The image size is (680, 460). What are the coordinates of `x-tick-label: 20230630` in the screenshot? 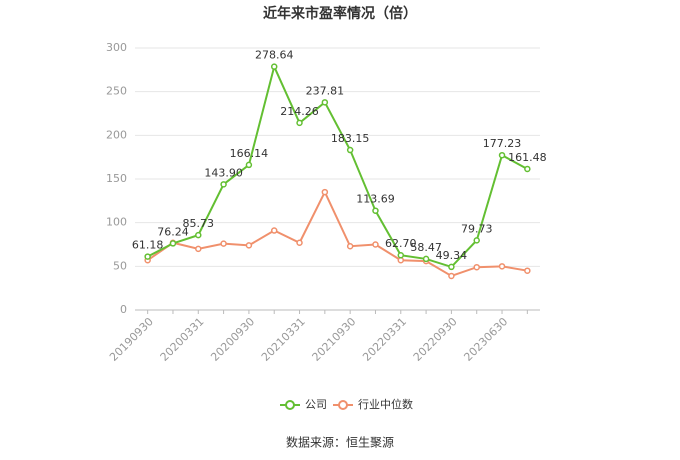 It's located at (485, 339).